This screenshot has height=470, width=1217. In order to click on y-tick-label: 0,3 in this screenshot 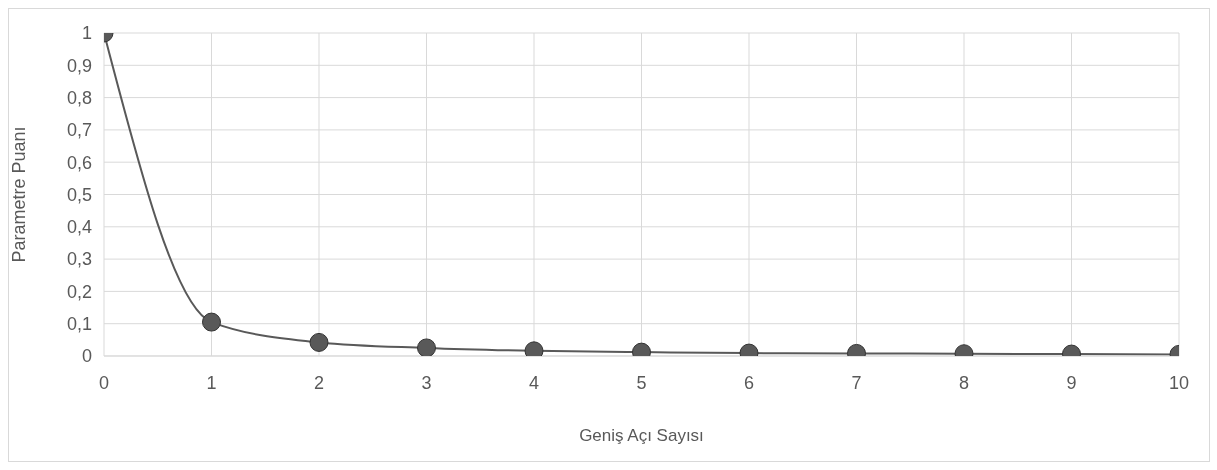, I will do `click(79, 259)`.